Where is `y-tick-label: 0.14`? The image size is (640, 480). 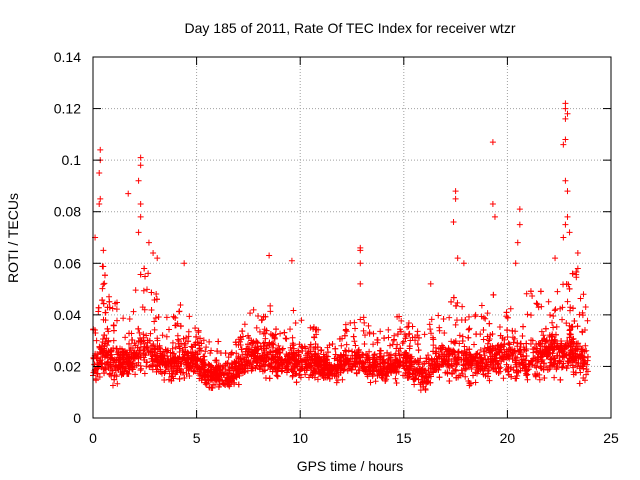
y-tick-label: 0.14 is located at coordinates (67, 57).